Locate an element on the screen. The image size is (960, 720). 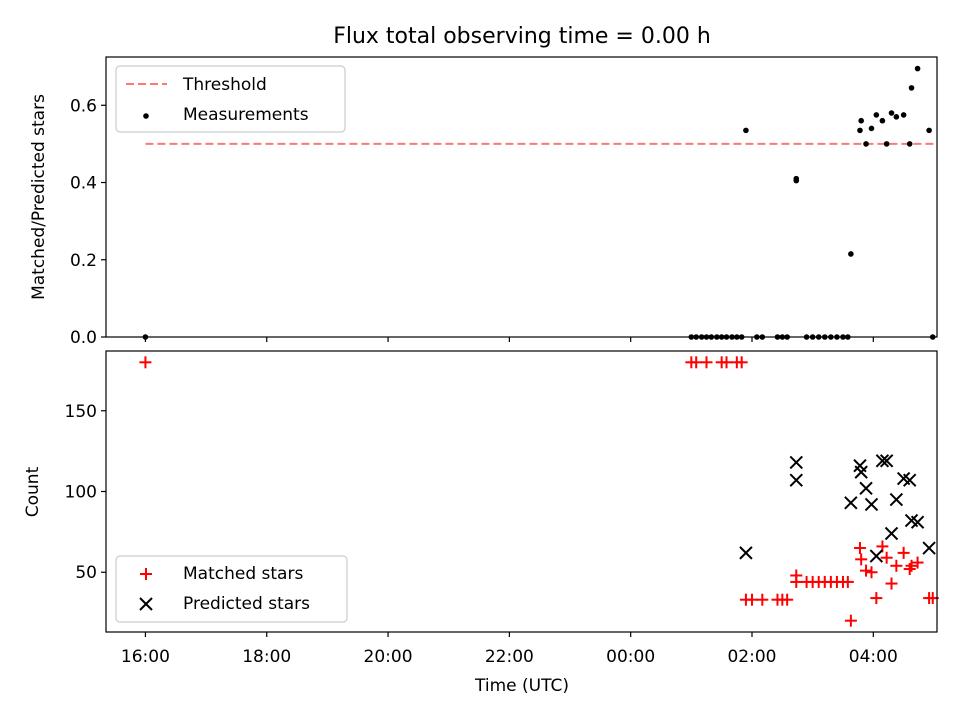
top-y-axis-label: Matched/Predicted stars is located at coordinates (39, 197).